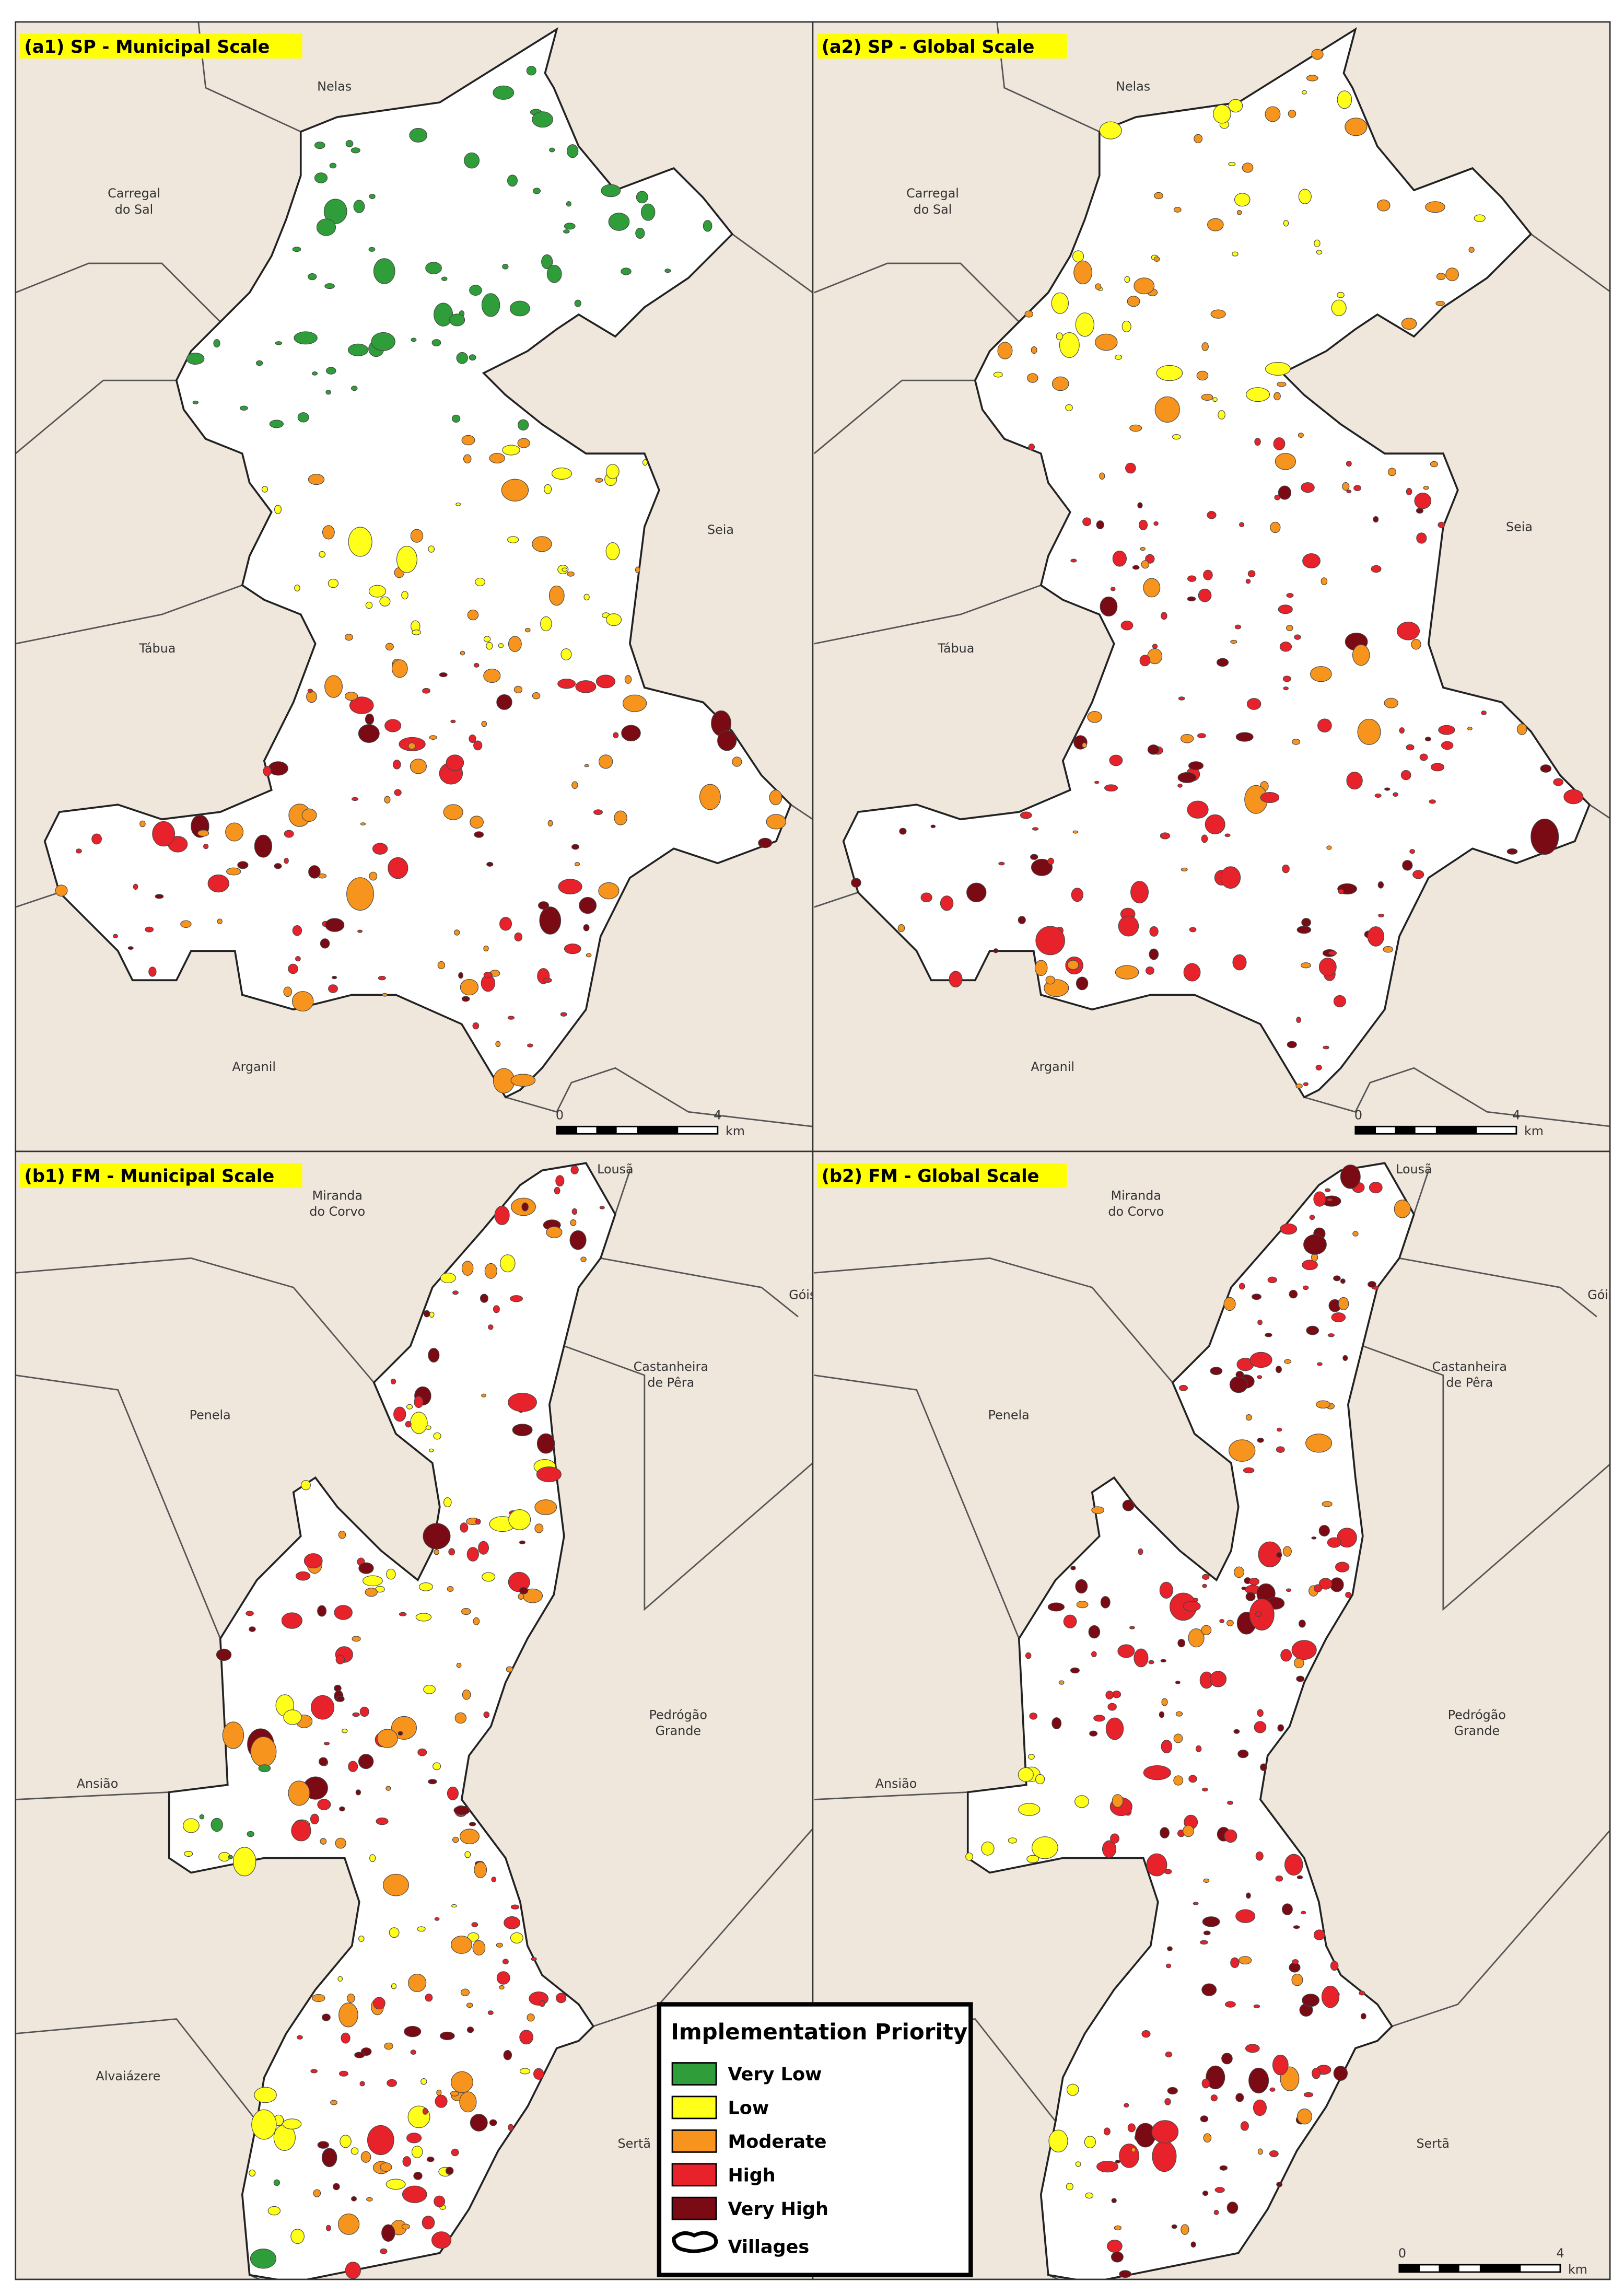  I want to click on place-label: Ansião, so click(896, 1783).